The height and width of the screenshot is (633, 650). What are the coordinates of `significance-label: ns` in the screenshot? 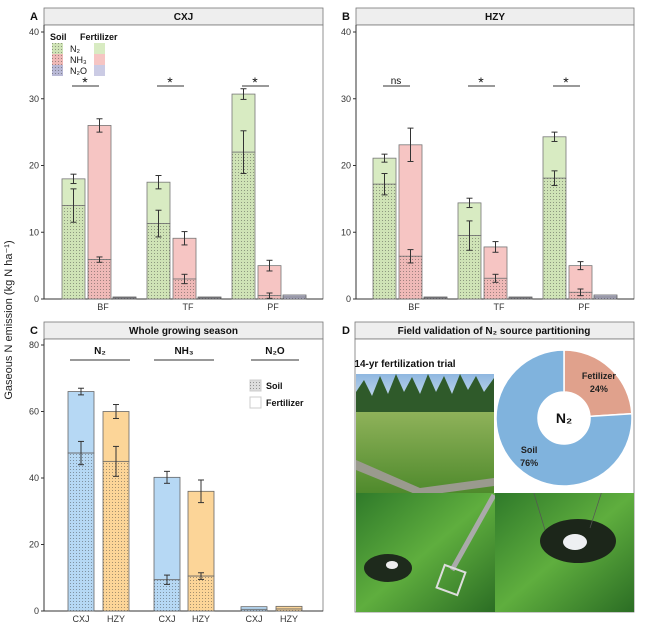 It's located at (396, 81).